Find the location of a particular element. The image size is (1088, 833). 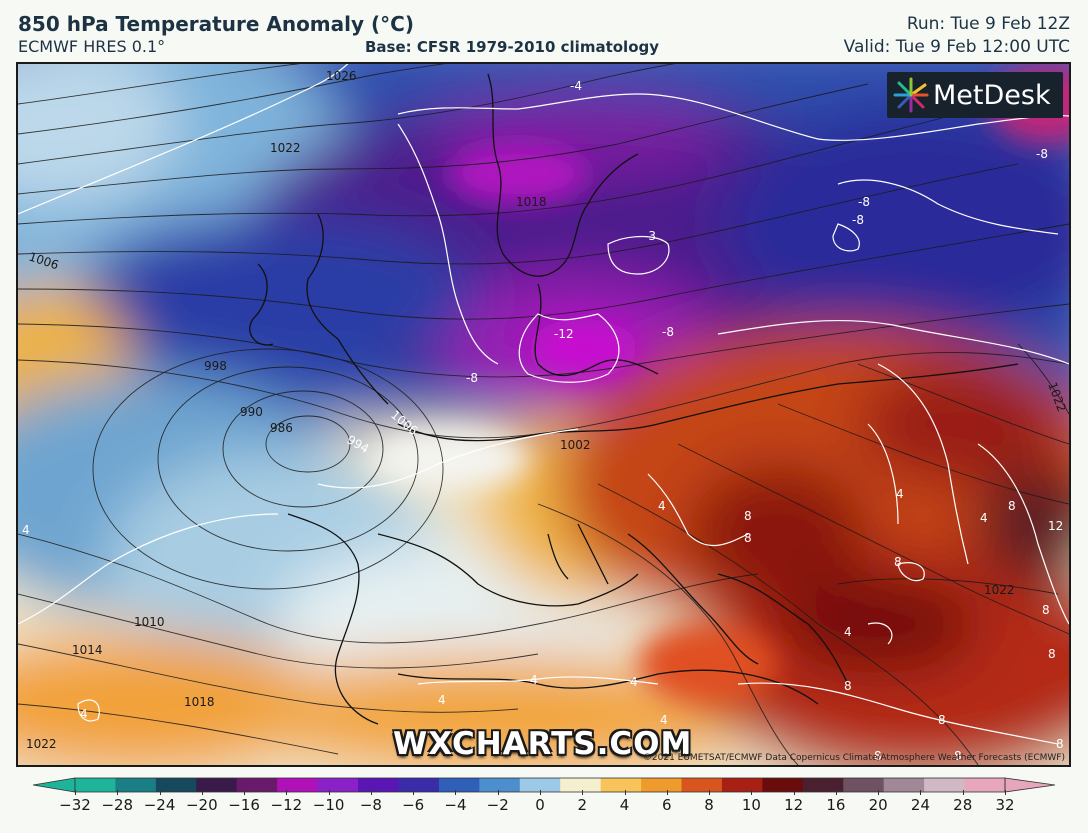

isobar-label: 1026 is located at coordinates (341, 76).